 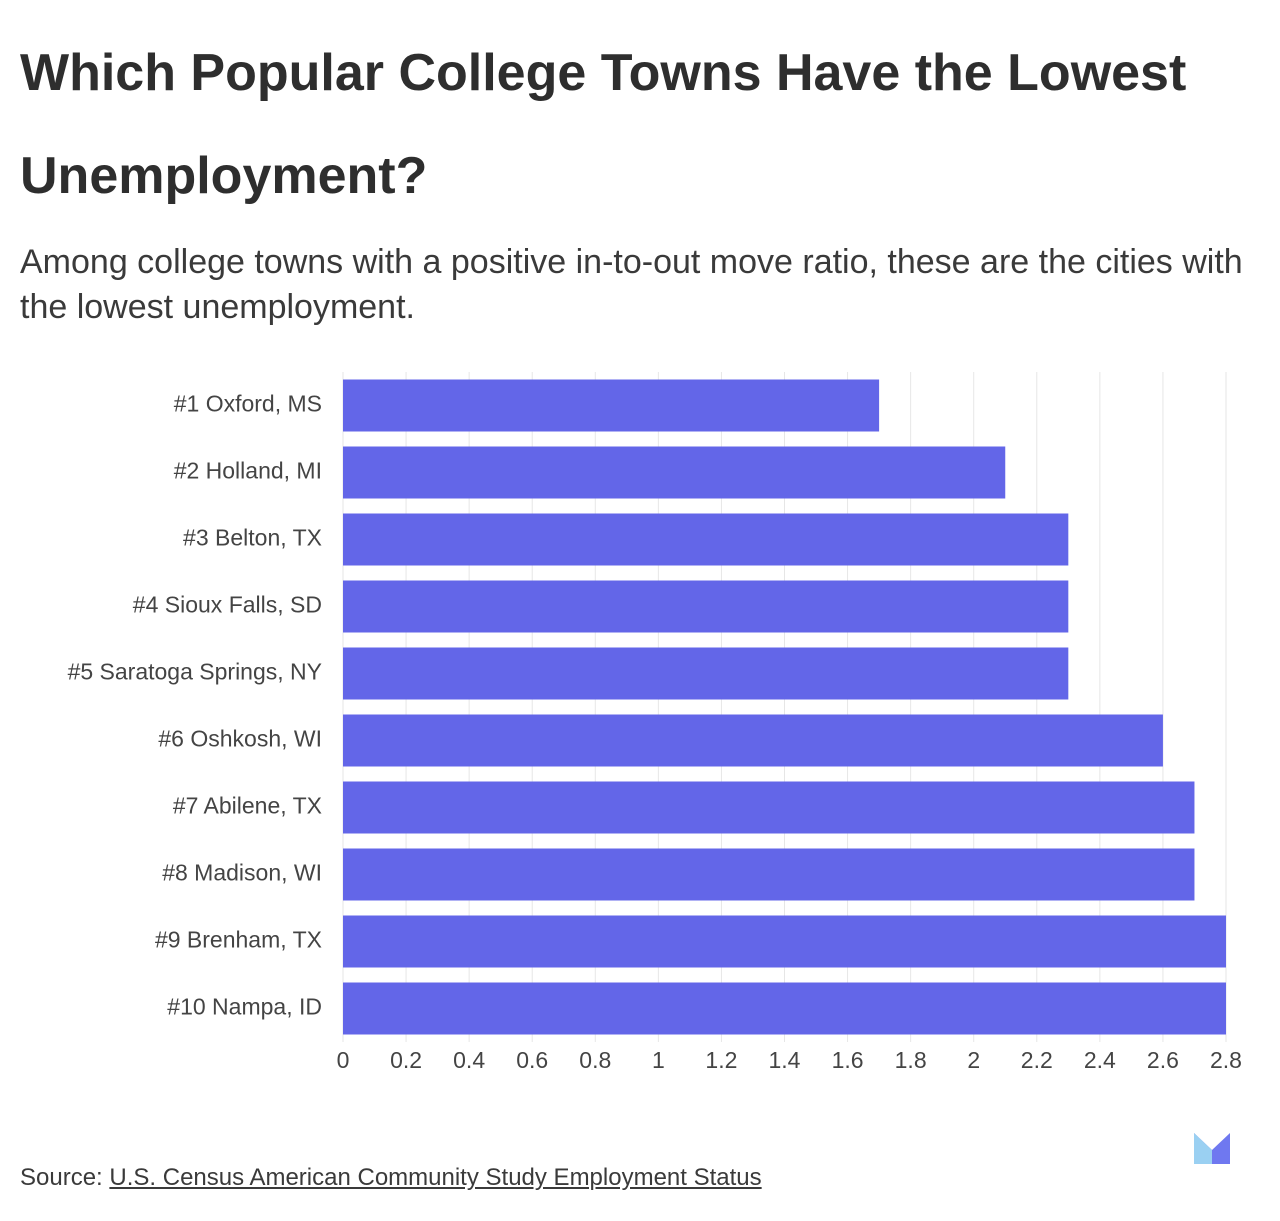 I want to click on y-tick-label: #10 Nampa, ID, so click(x=244, y=1007).